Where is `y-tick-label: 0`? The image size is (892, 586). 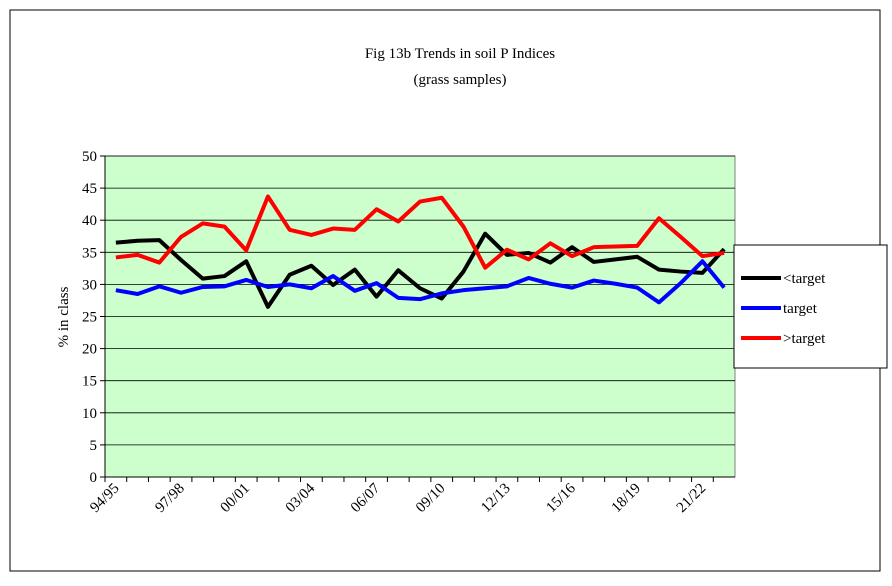 y-tick-label: 0 is located at coordinates (94, 478).